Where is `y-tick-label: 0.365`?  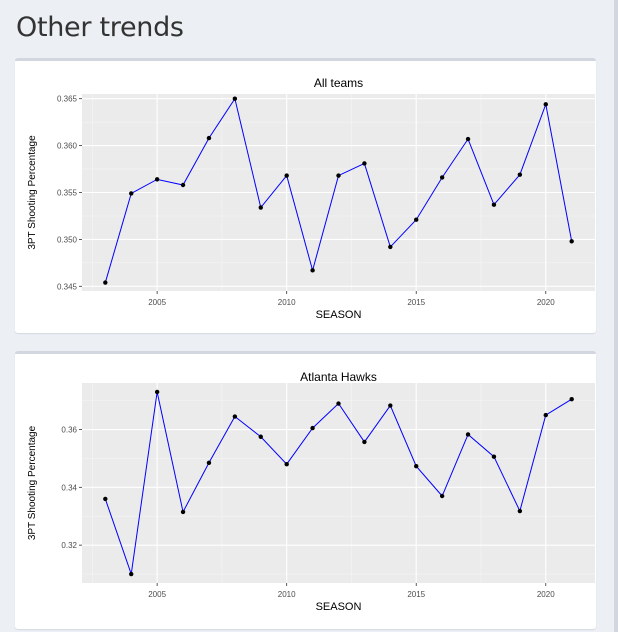
y-tick-label: 0.365 is located at coordinates (67, 99).